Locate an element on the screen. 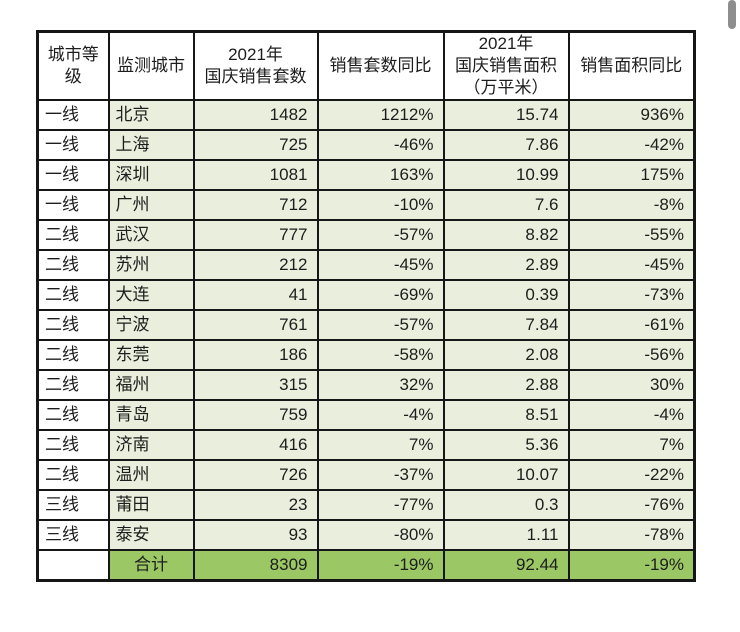  cell-units: 725 is located at coordinates (255, 145).